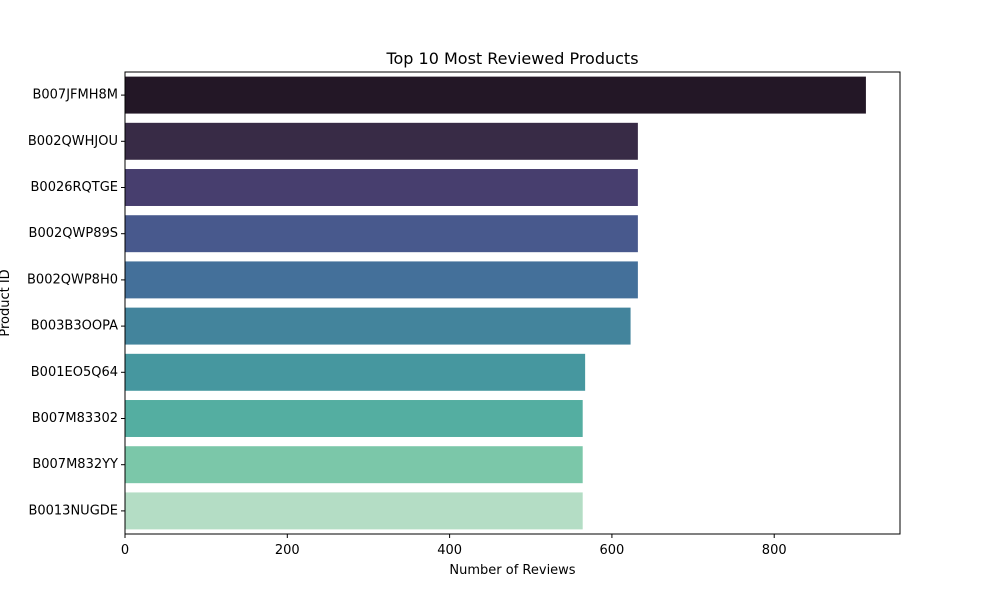 This screenshot has height=604, width=1000. I want to click on x-tick-label: 400, so click(449, 550).